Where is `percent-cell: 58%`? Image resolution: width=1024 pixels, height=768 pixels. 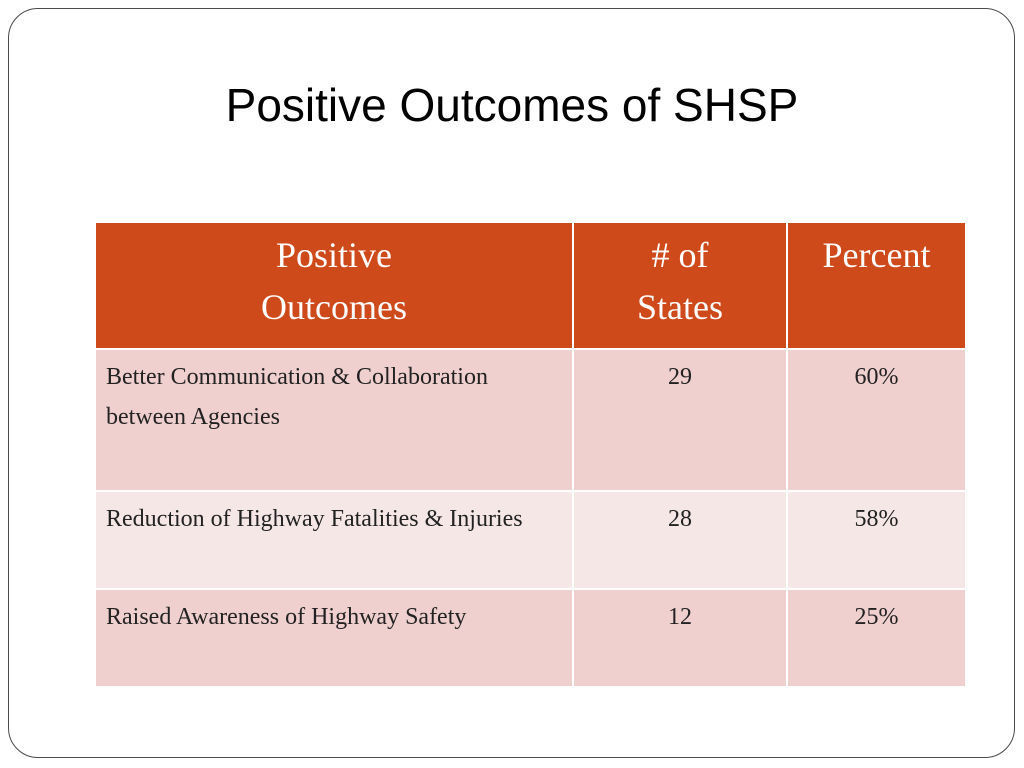
percent-cell: 58% is located at coordinates (876, 540).